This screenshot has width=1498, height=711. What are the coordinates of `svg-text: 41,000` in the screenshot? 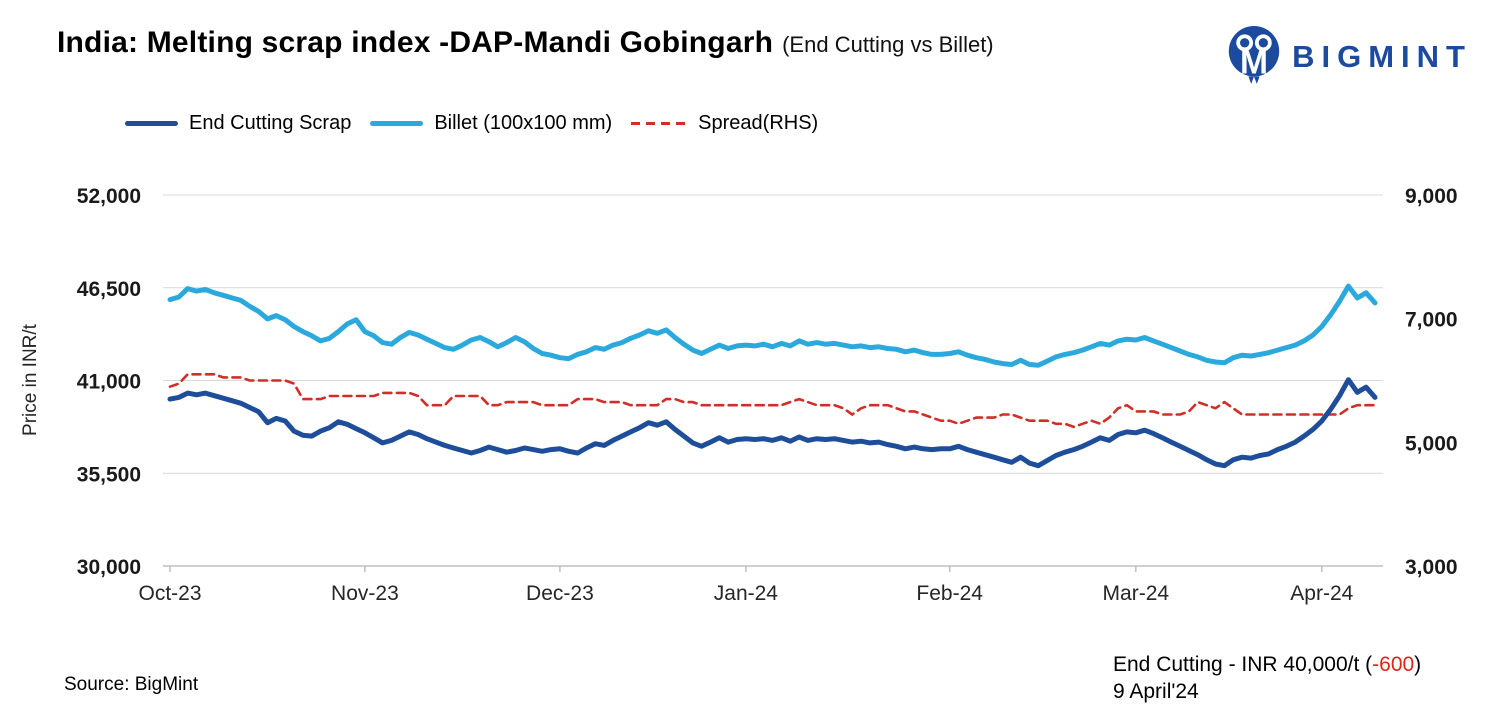 It's located at (109, 382).